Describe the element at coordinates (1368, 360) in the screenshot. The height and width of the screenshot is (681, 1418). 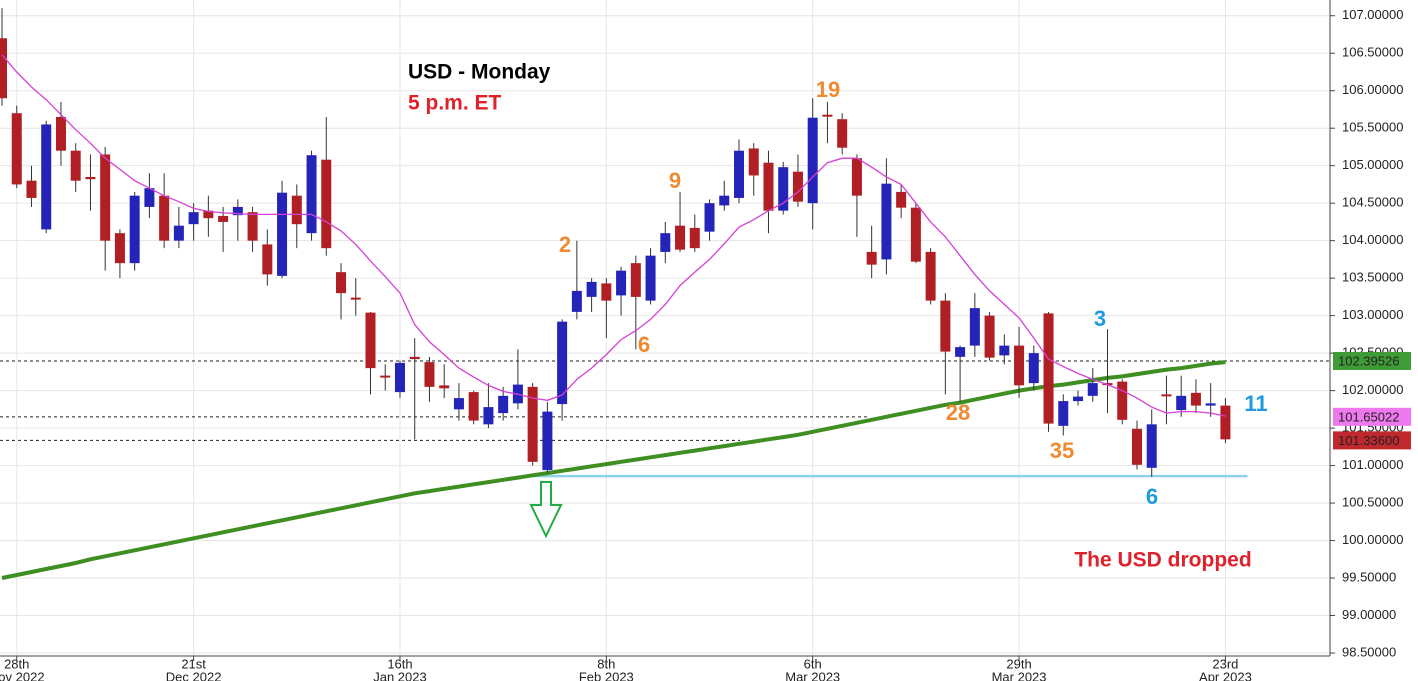
I see `price-tag-label: 102.39526` at that location.